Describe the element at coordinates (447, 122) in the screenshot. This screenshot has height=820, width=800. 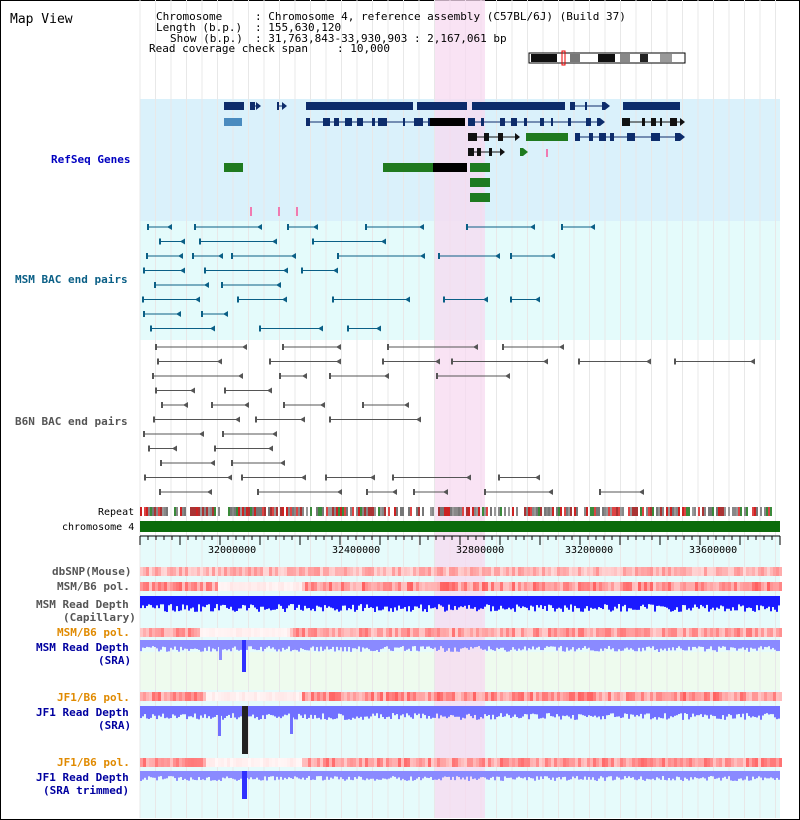
I see `gene-block` at that location.